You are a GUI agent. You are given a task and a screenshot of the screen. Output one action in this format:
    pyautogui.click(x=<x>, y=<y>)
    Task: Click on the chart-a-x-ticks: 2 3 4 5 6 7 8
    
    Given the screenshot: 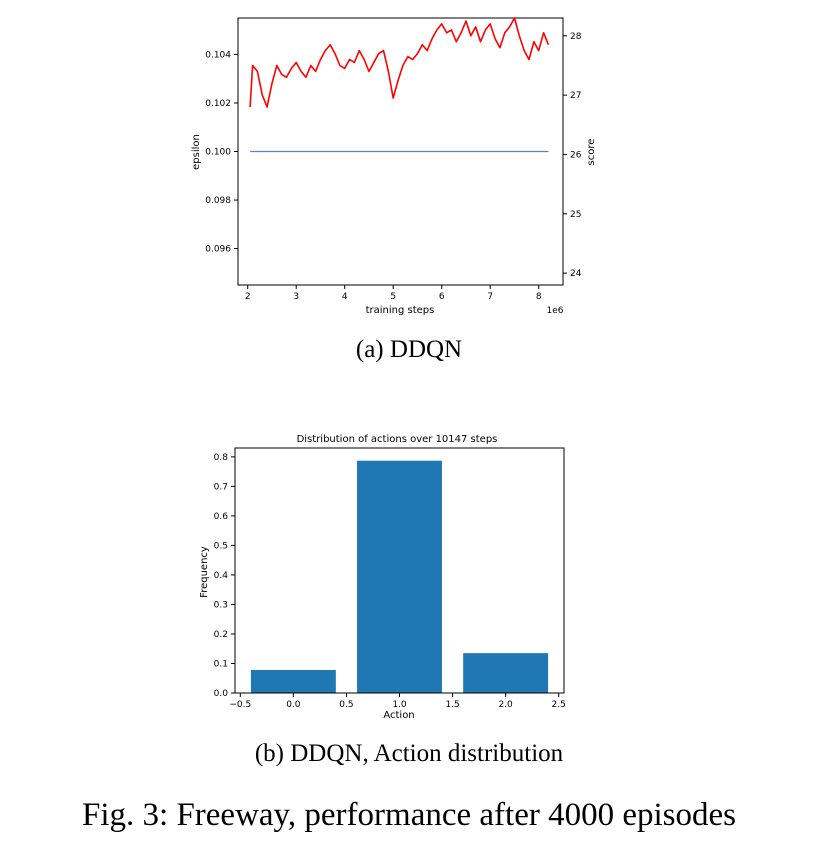 What is the action you would take?
    pyautogui.click(x=393, y=293)
    